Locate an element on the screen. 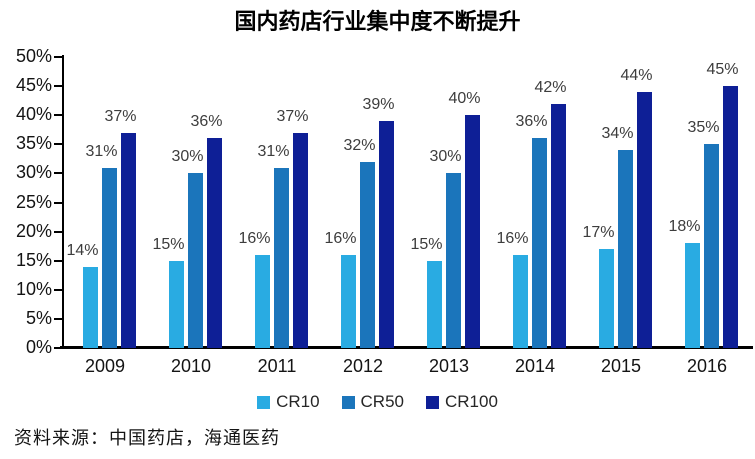 This screenshot has height=459, width=755. bar-cr100-2013 is located at coordinates (472, 231).